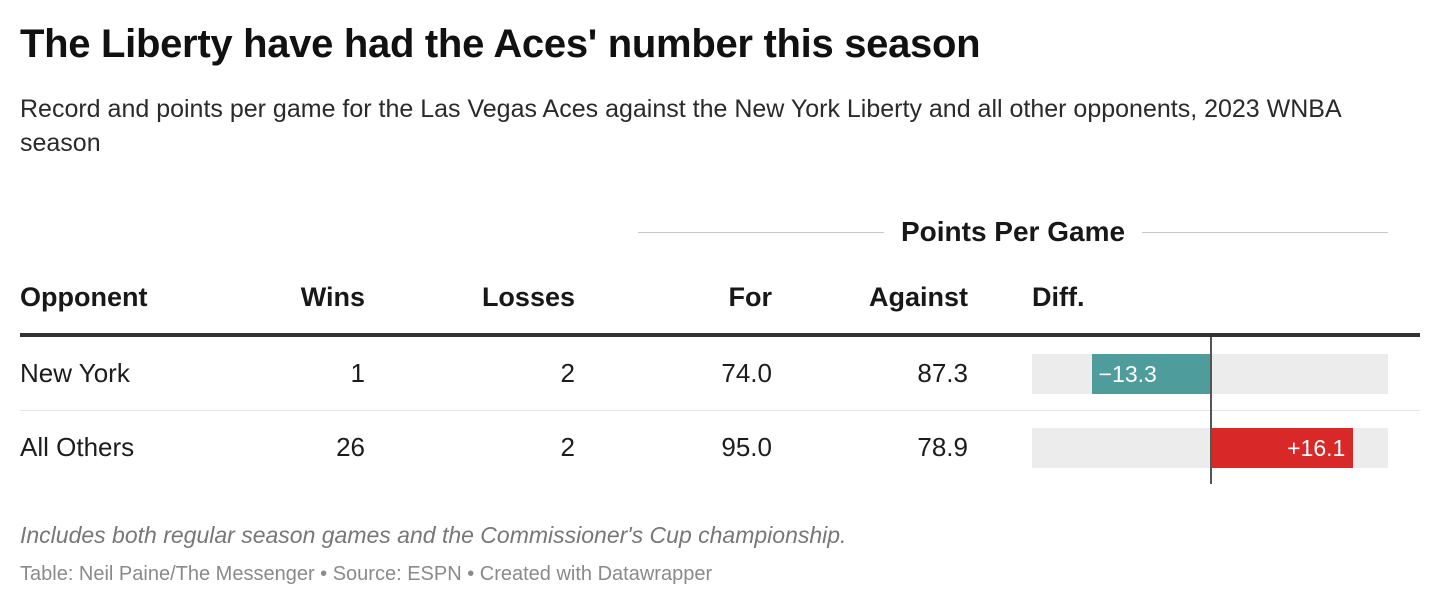 The width and height of the screenshot is (1440, 608). I want to click on row-all-others-wins: 26, so click(350, 447).